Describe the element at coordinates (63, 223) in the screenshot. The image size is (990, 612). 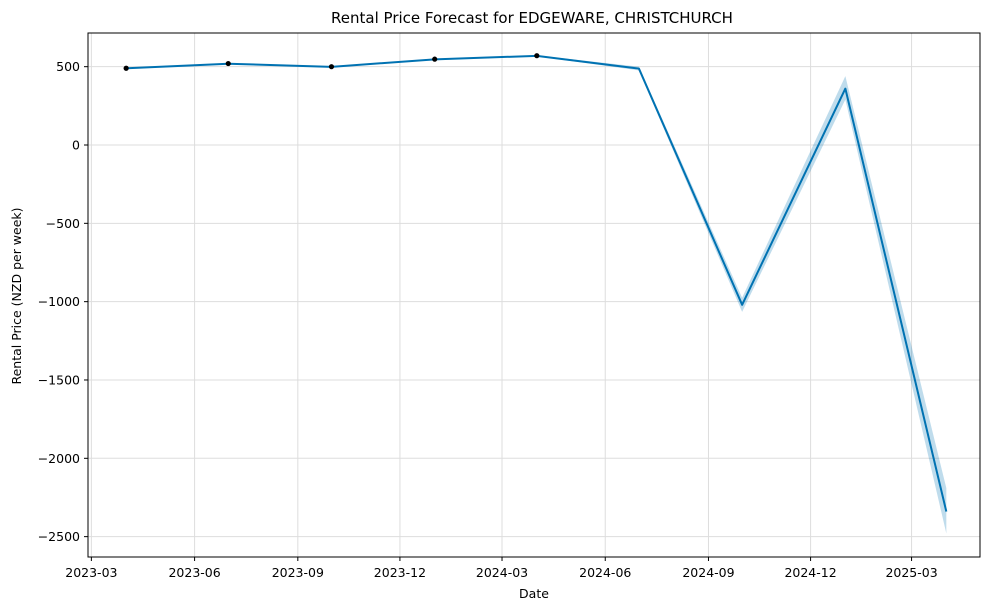
I see `y-tick-label: −500` at that location.